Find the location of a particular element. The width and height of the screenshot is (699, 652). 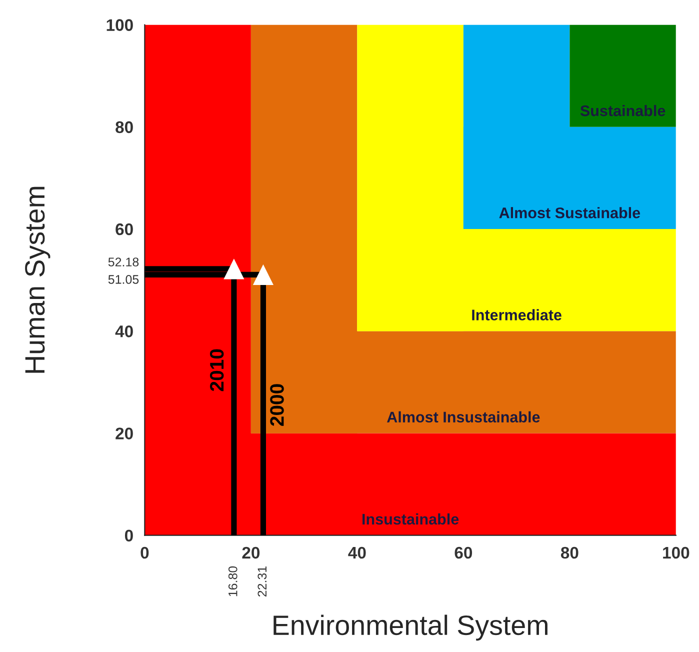

x-tick-label: 40 is located at coordinates (357, 552).